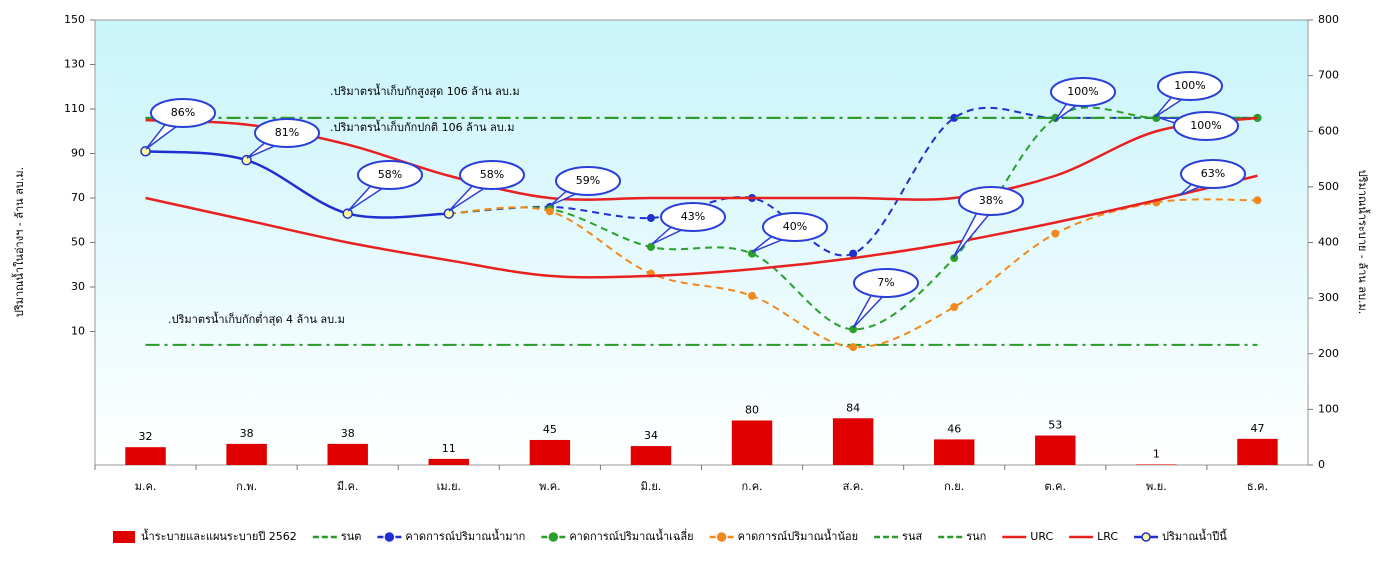  Describe the element at coordinates (550, 429) in the screenshot. I see `bar-value-label: 45` at that location.